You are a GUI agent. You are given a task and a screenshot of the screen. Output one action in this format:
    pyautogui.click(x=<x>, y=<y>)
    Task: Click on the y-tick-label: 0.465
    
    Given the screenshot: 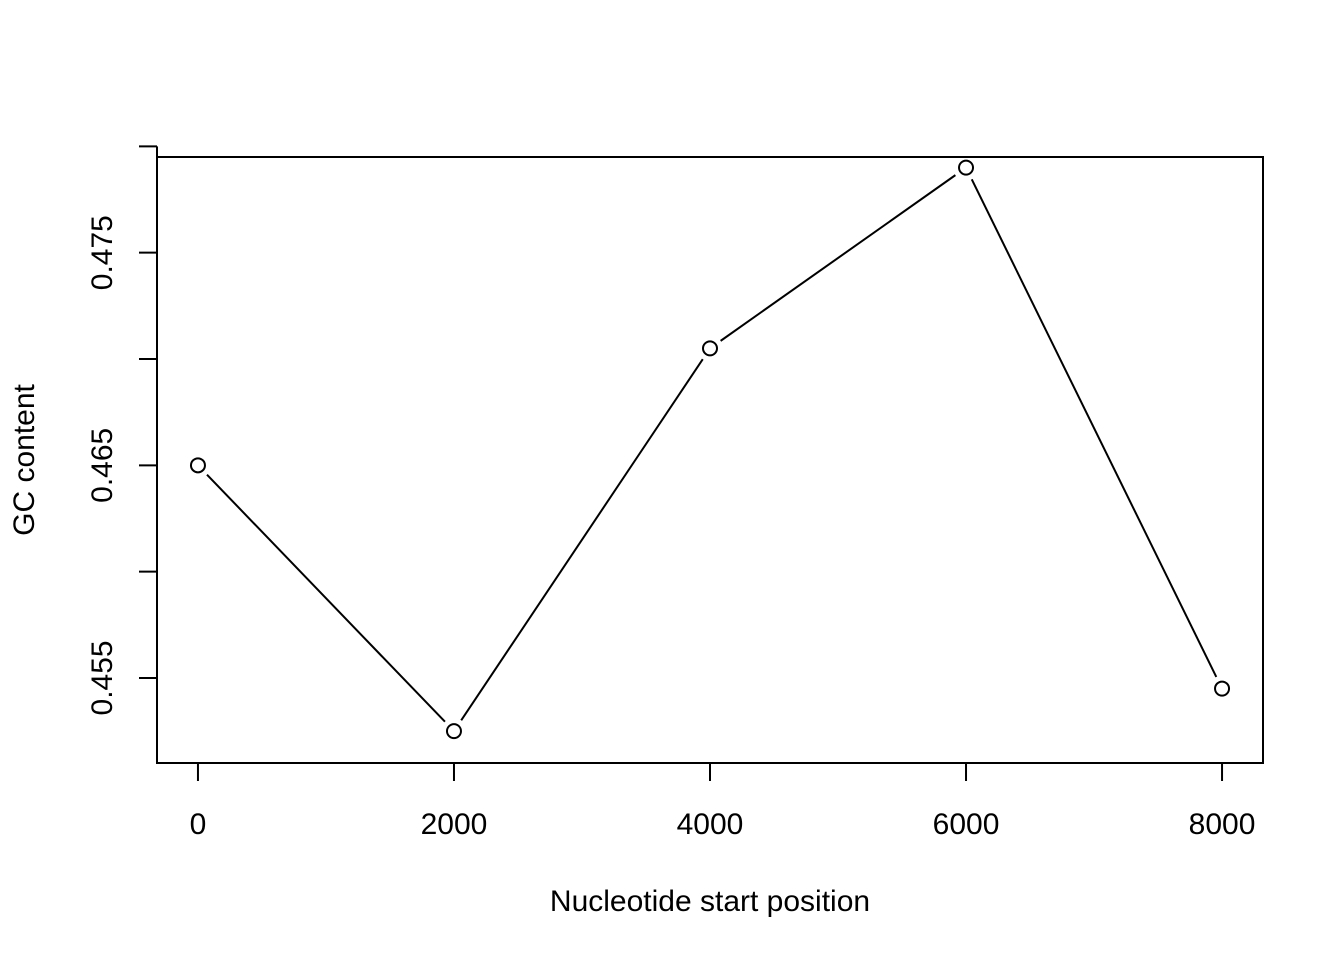 What is the action you would take?
    pyautogui.click(x=102, y=465)
    